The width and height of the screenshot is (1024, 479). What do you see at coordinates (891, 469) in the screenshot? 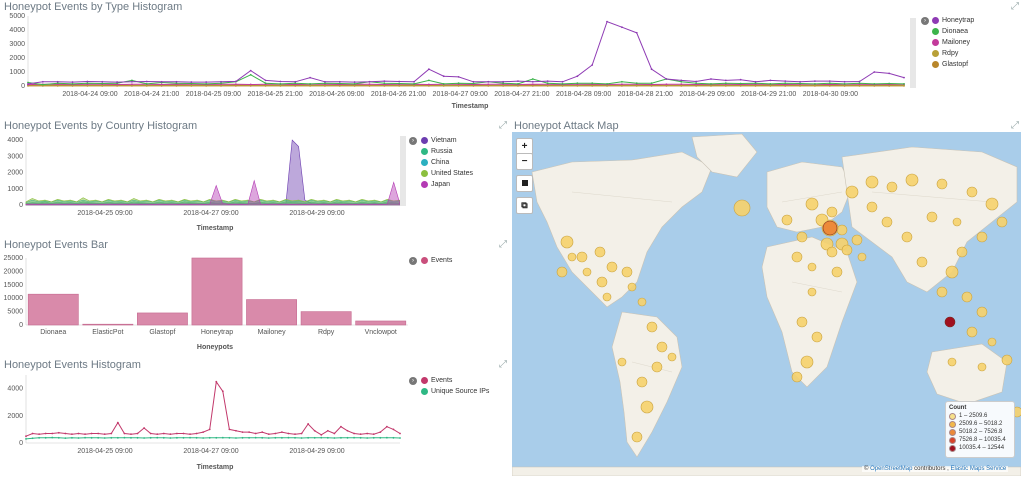
I see `osm-link: OpenStreetMap` at bounding box center [891, 469].